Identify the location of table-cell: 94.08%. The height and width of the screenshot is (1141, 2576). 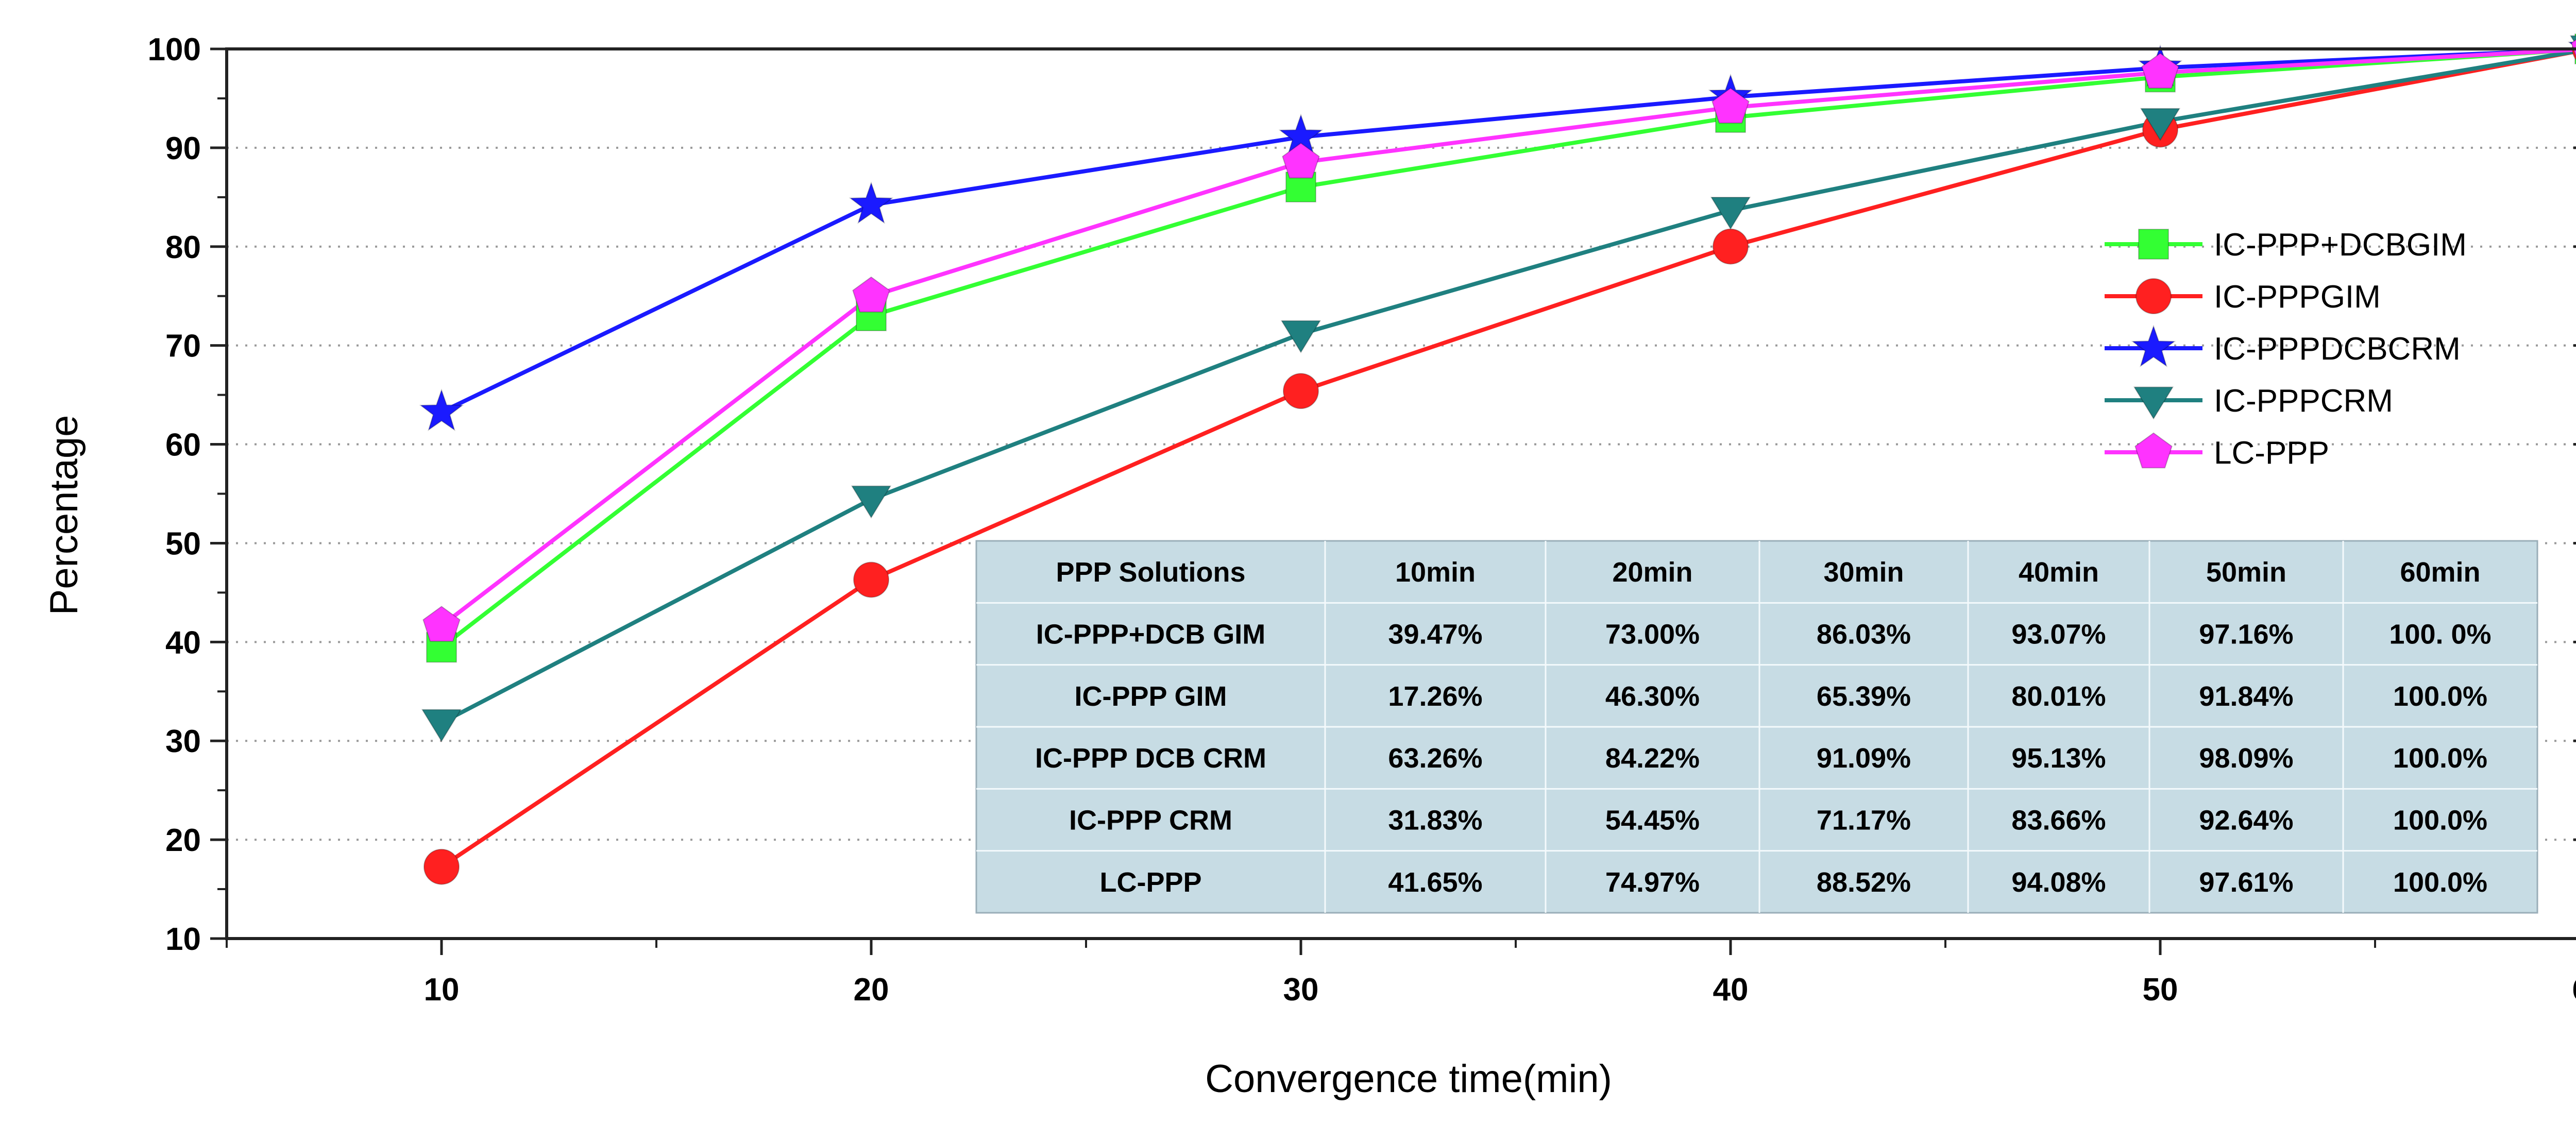
(2058, 882).